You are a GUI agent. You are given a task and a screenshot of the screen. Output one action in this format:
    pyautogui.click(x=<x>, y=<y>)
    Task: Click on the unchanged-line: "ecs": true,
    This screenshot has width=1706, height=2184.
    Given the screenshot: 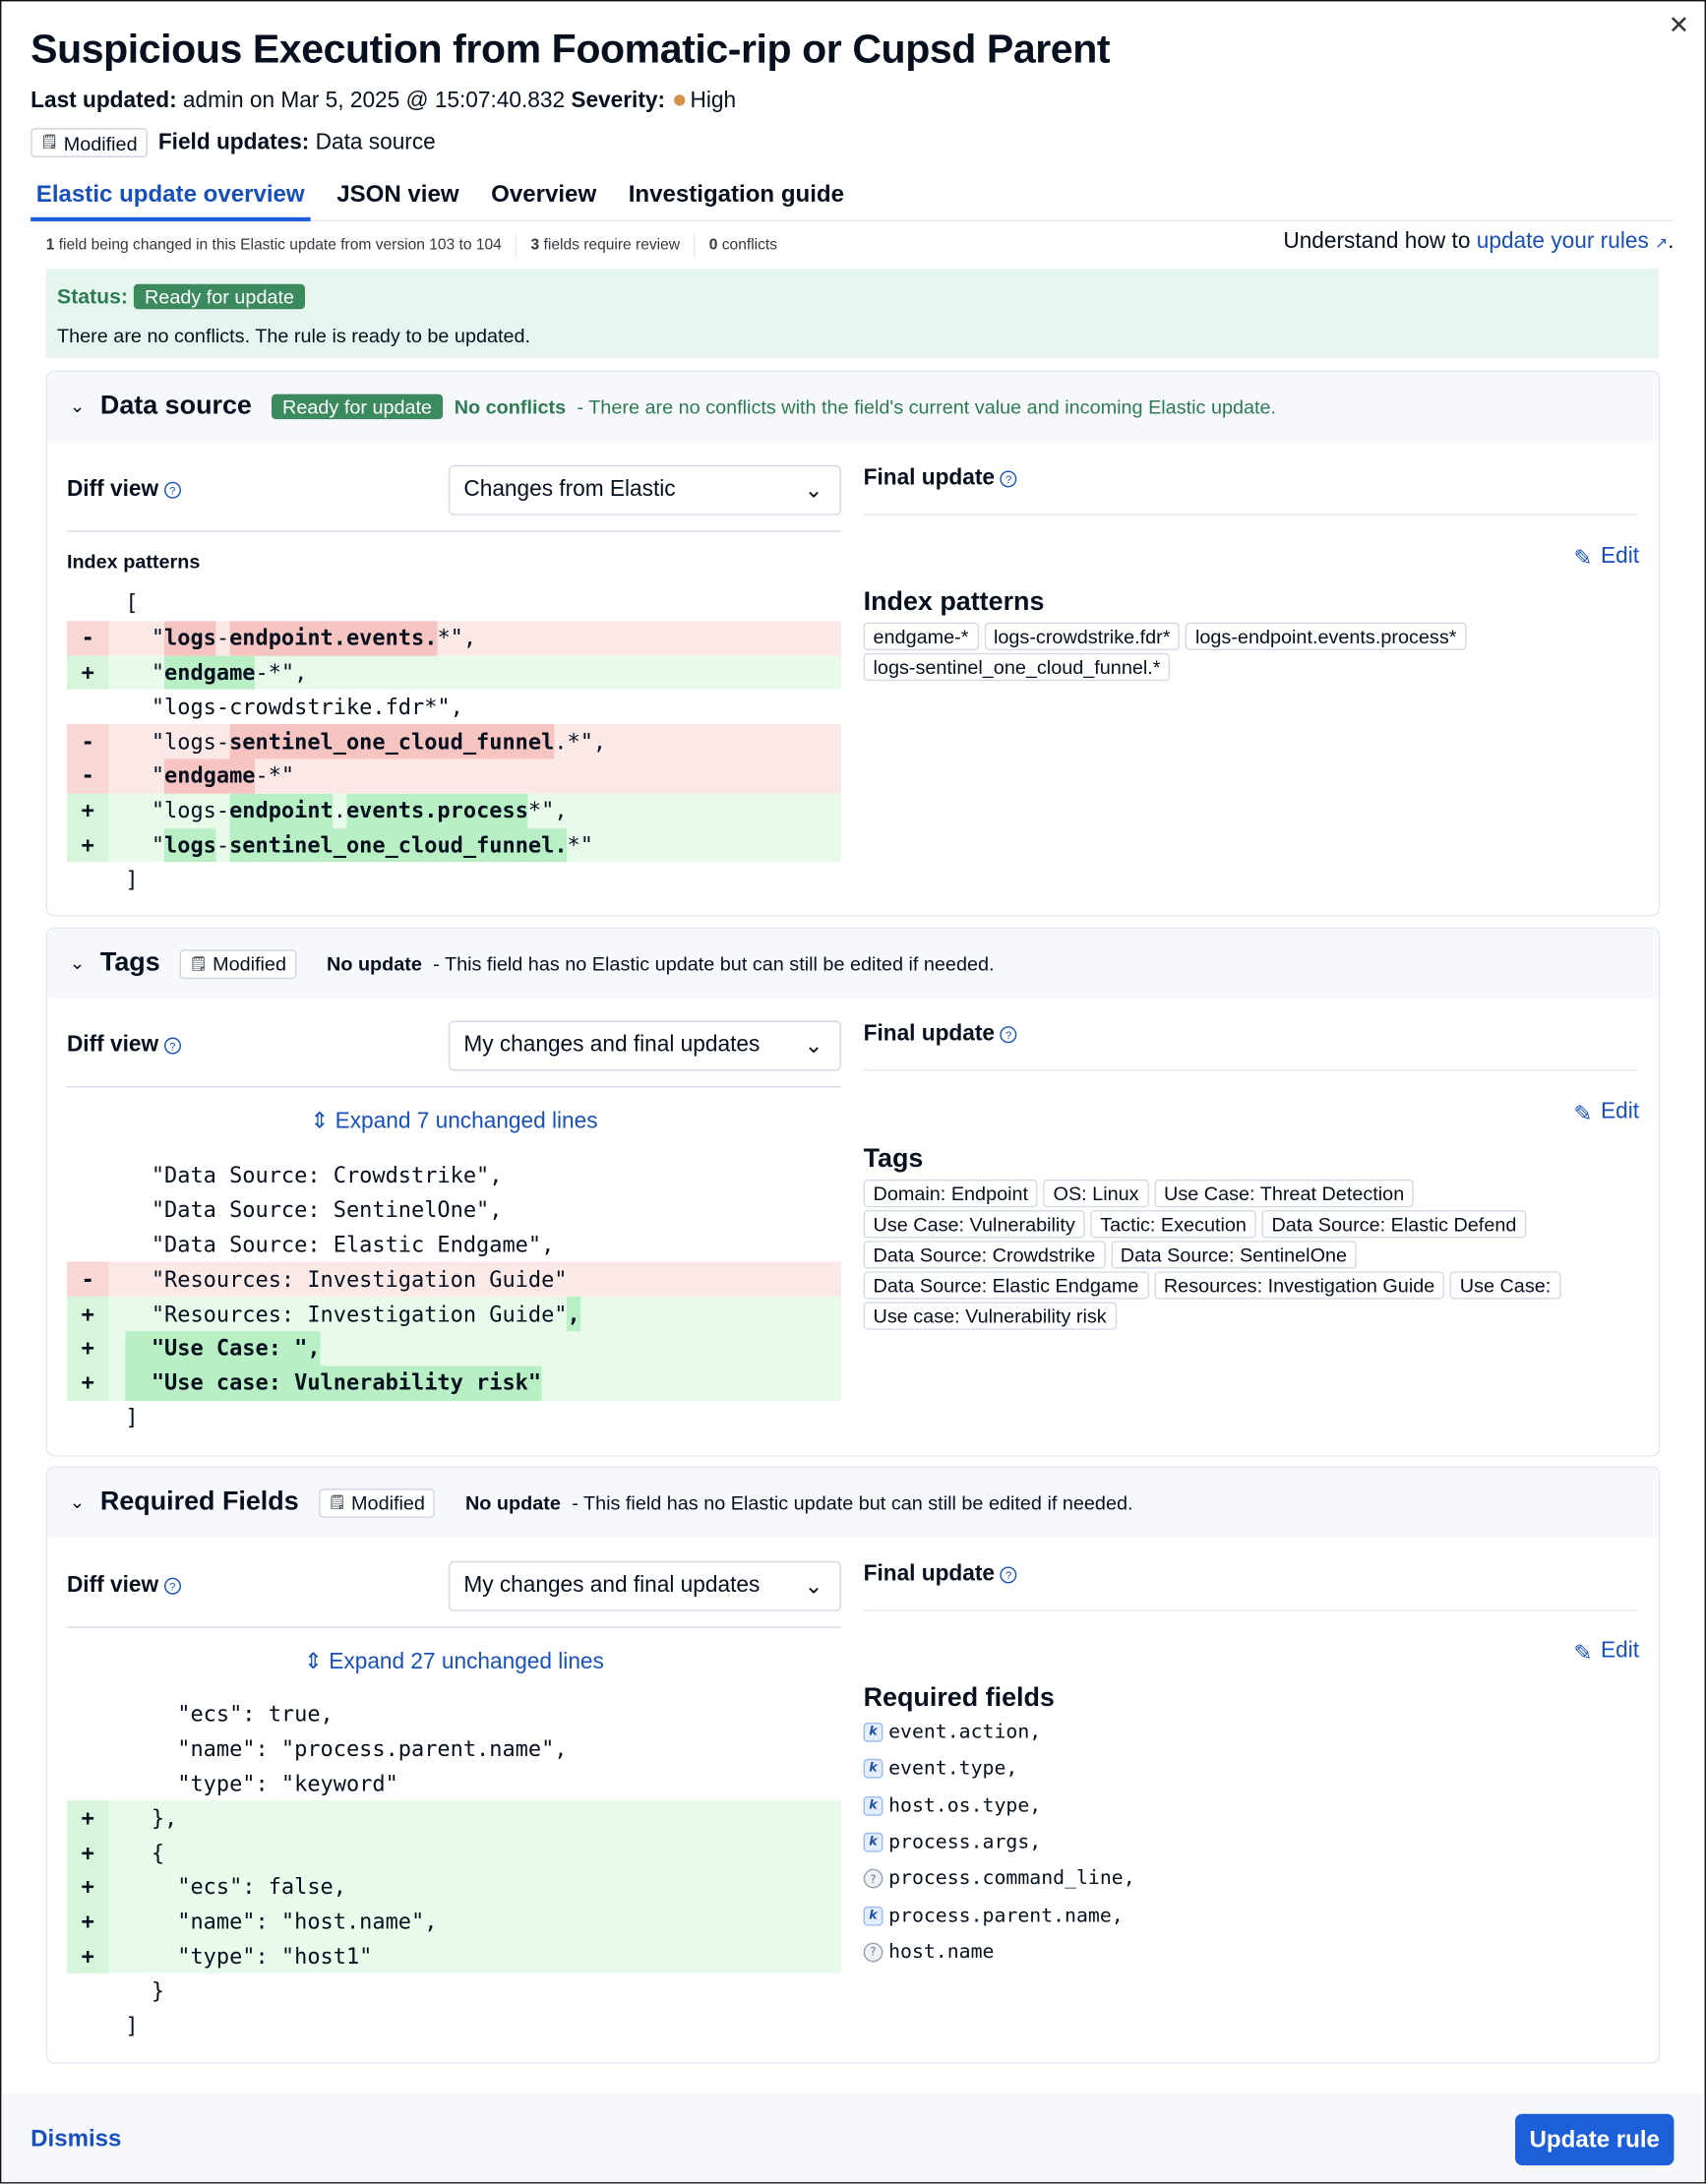 What is the action you would take?
    pyautogui.click(x=454, y=1714)
    